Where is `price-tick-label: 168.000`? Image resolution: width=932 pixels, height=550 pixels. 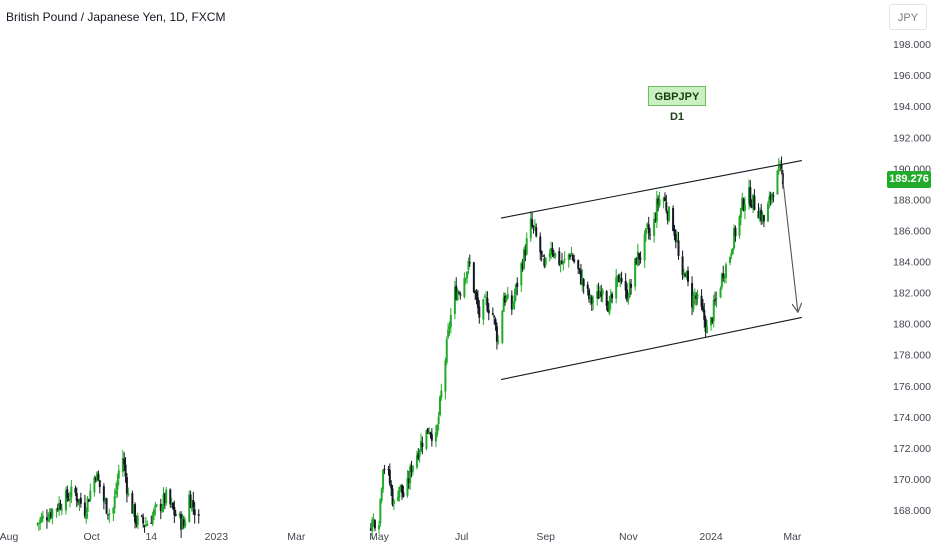
price-tick-label: 168.000 is located at coordinates (912, 511).